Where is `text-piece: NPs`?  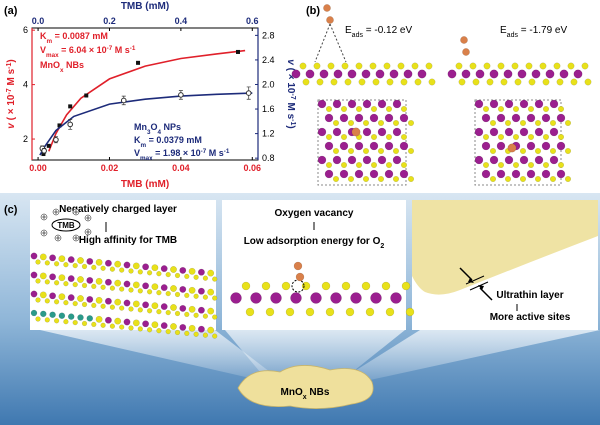 text-piece: NPs is located at coordinates (171, 127).